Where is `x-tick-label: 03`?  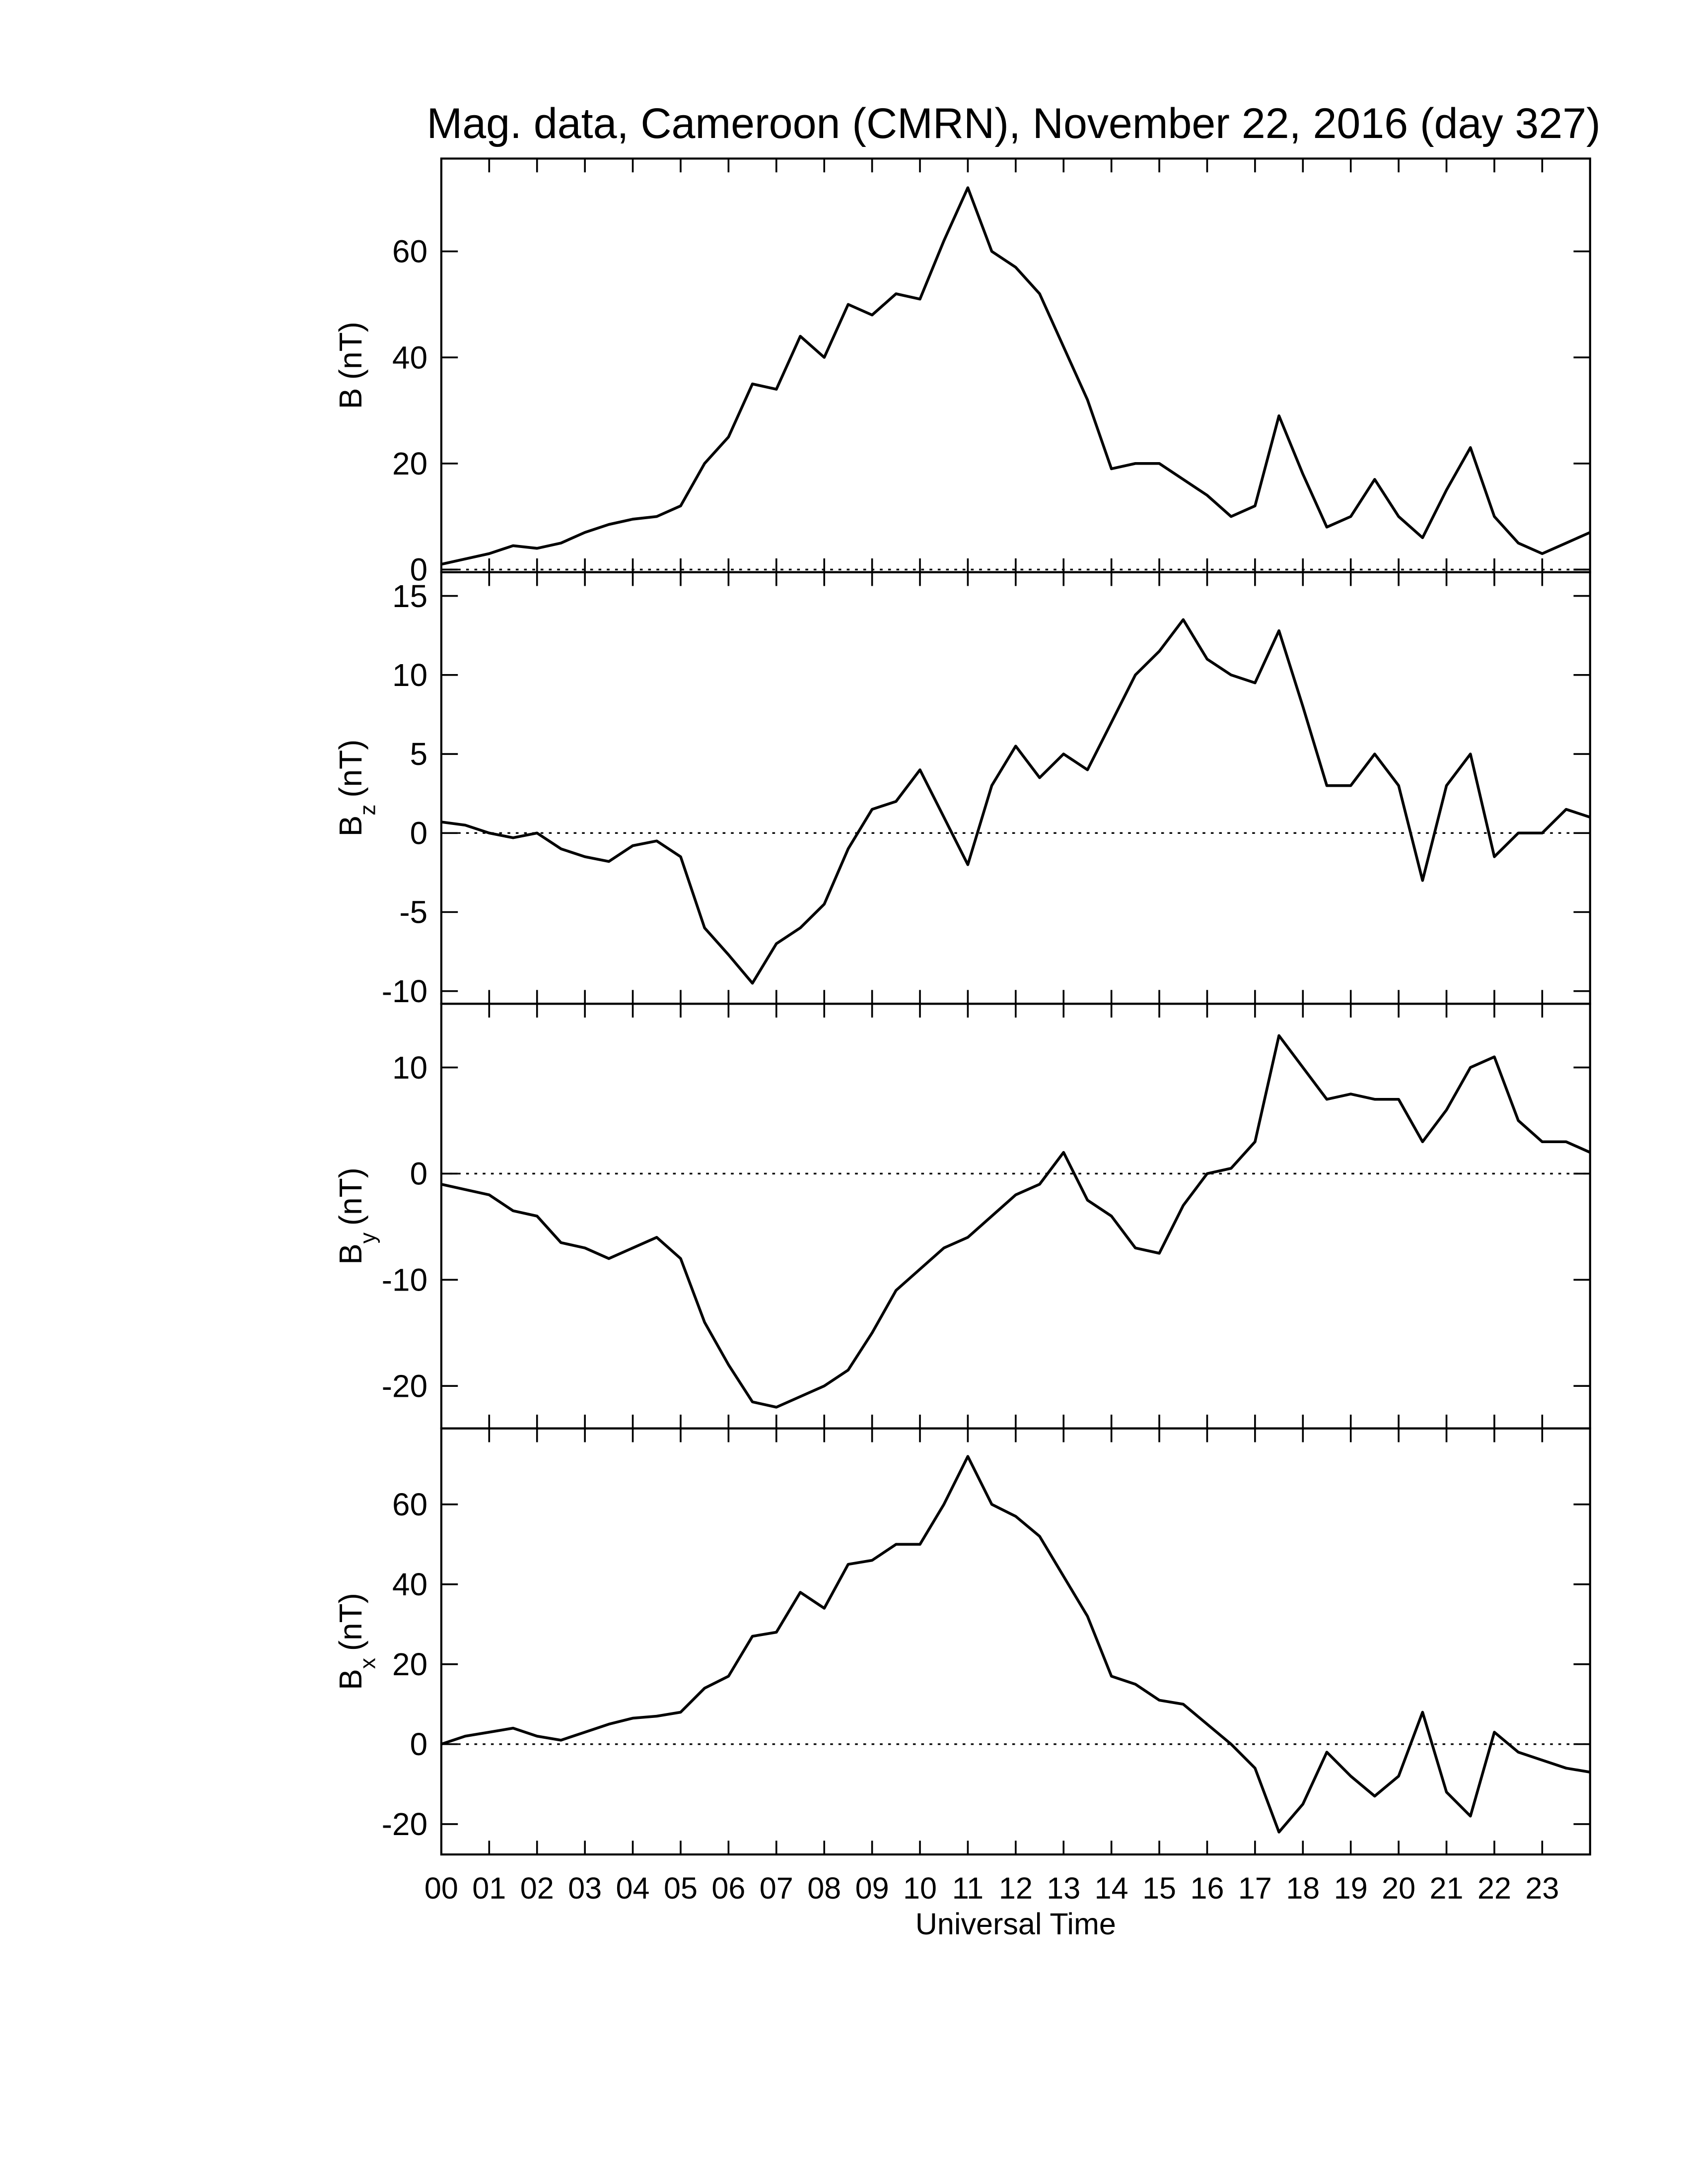
x-tick-label: 03 is located at coordinates (585, 1888).